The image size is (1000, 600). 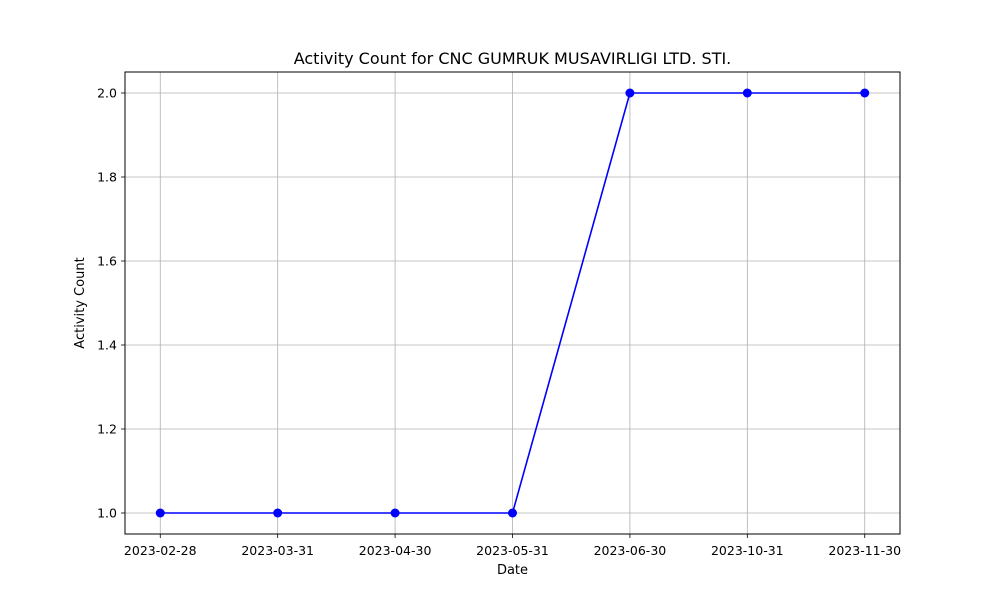 I want to click on y-axis-label: Activity Count, so click(x=80, y=302).